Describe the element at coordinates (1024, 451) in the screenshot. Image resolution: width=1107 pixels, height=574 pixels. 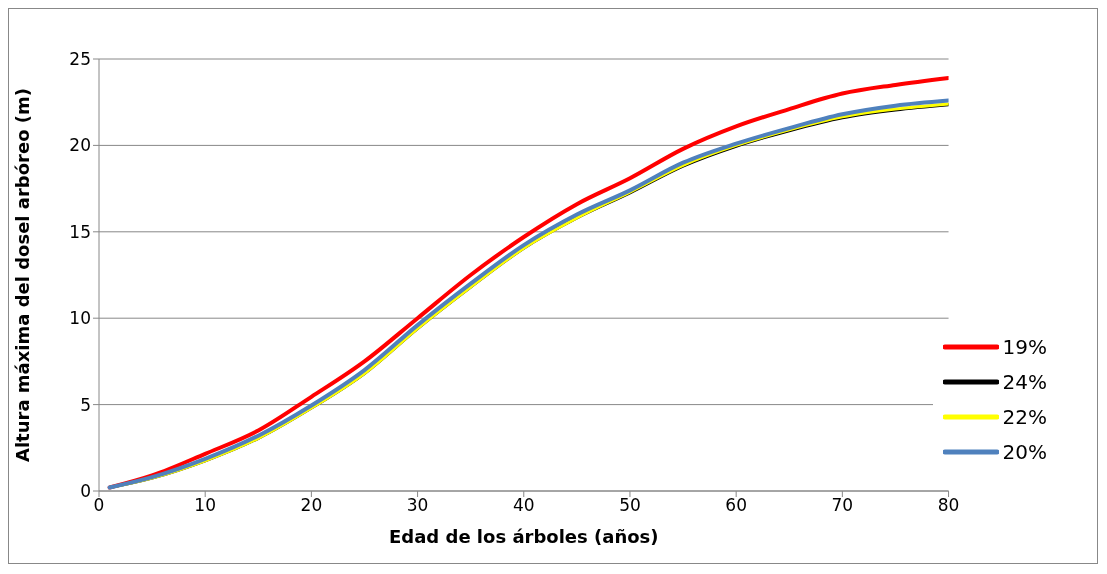
I see `legend-label: 20%` at that location.